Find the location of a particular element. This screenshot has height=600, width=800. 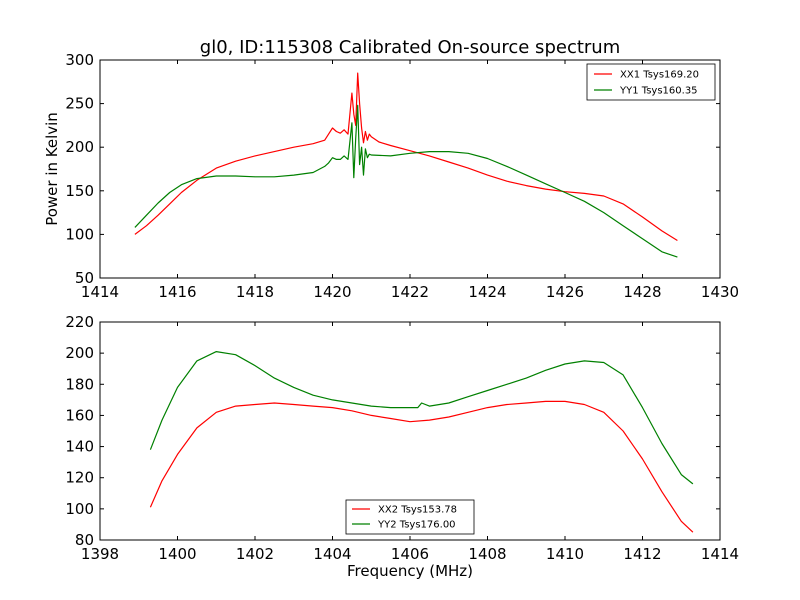

bottom-xtick-label: 1402 is located at coordinates (255, 554).